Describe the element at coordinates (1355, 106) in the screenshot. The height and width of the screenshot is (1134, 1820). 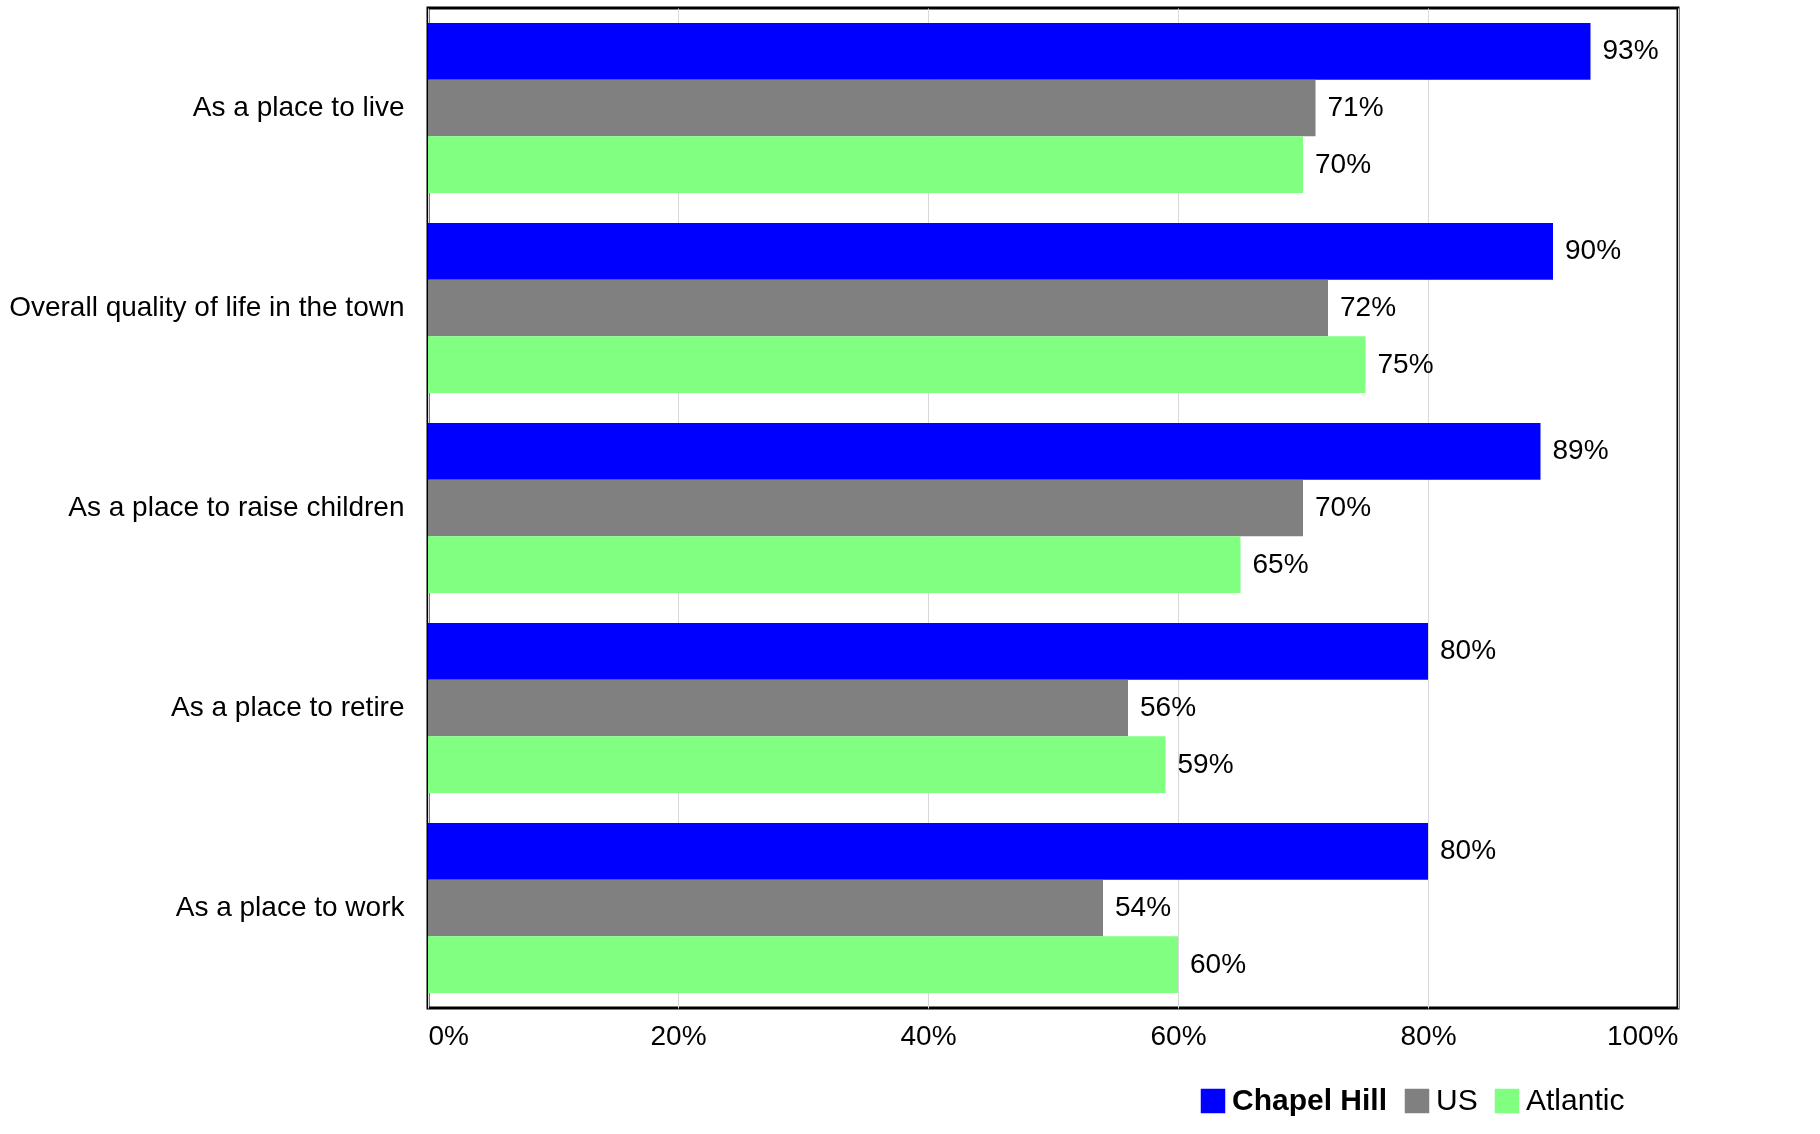
I see `data-label: 71%` at that location.